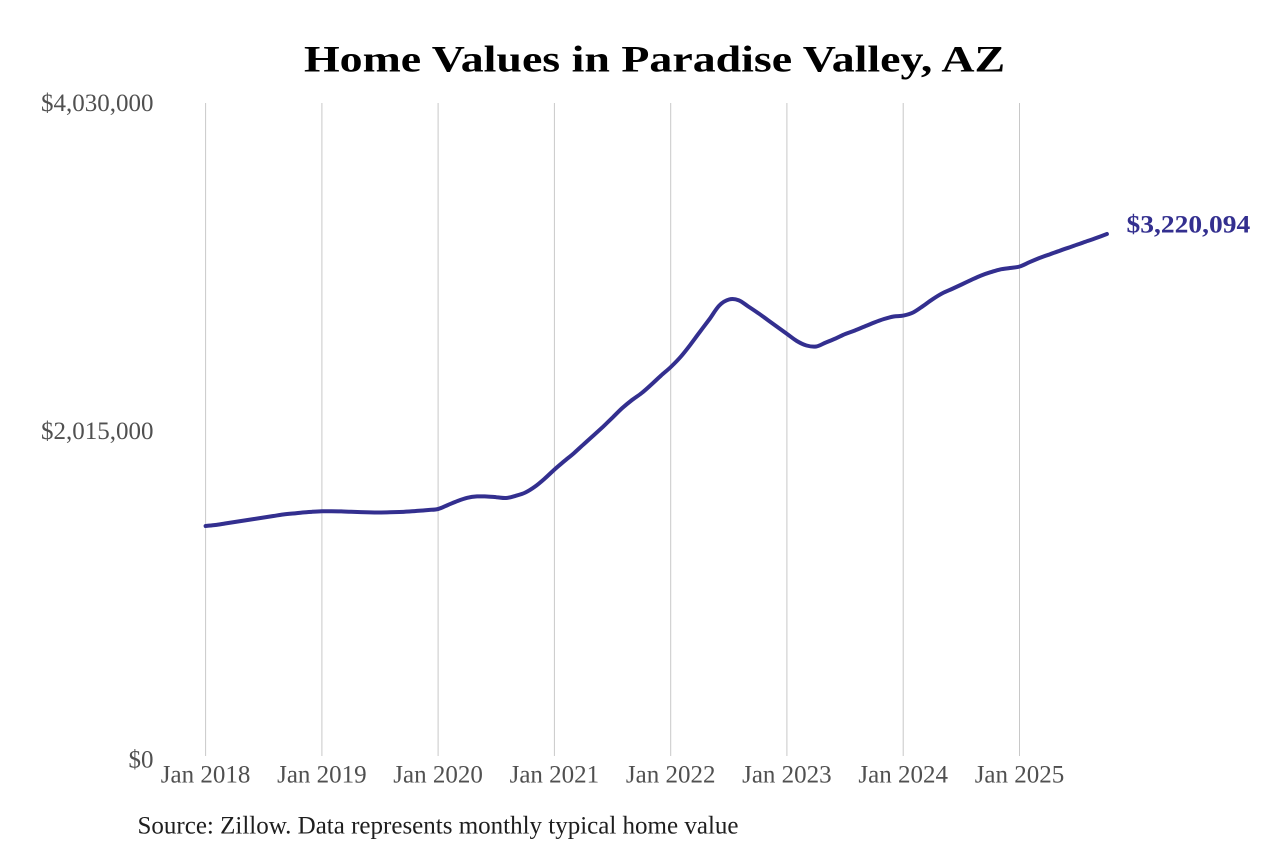 This screenshot has width=1280, height=853. Describe the element at coordinates (1189, 224) in the screenshot. I see `svg-text: $3,220,094` at that location.